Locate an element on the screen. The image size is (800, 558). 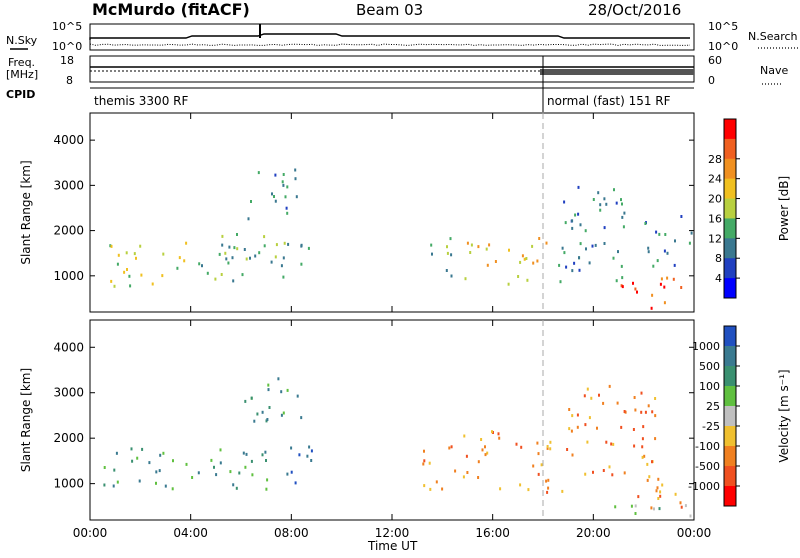
x-tick-label: 12:00 is located at coordinates (392, 533).